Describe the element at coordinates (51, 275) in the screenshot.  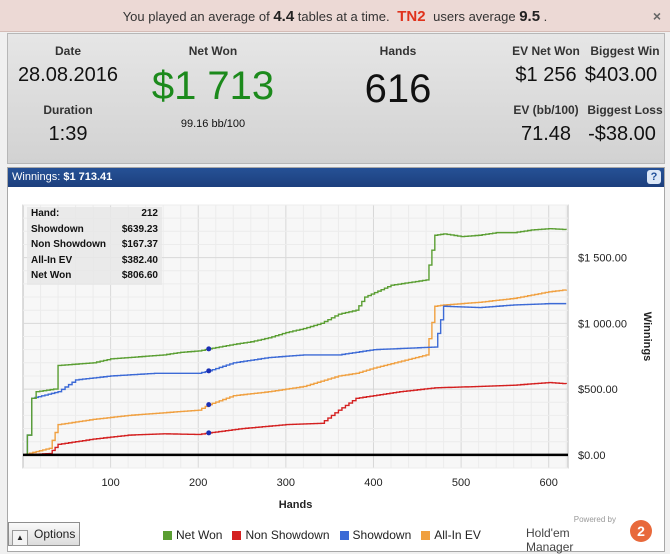
I see `tooltip-label: Net Won` at that location.